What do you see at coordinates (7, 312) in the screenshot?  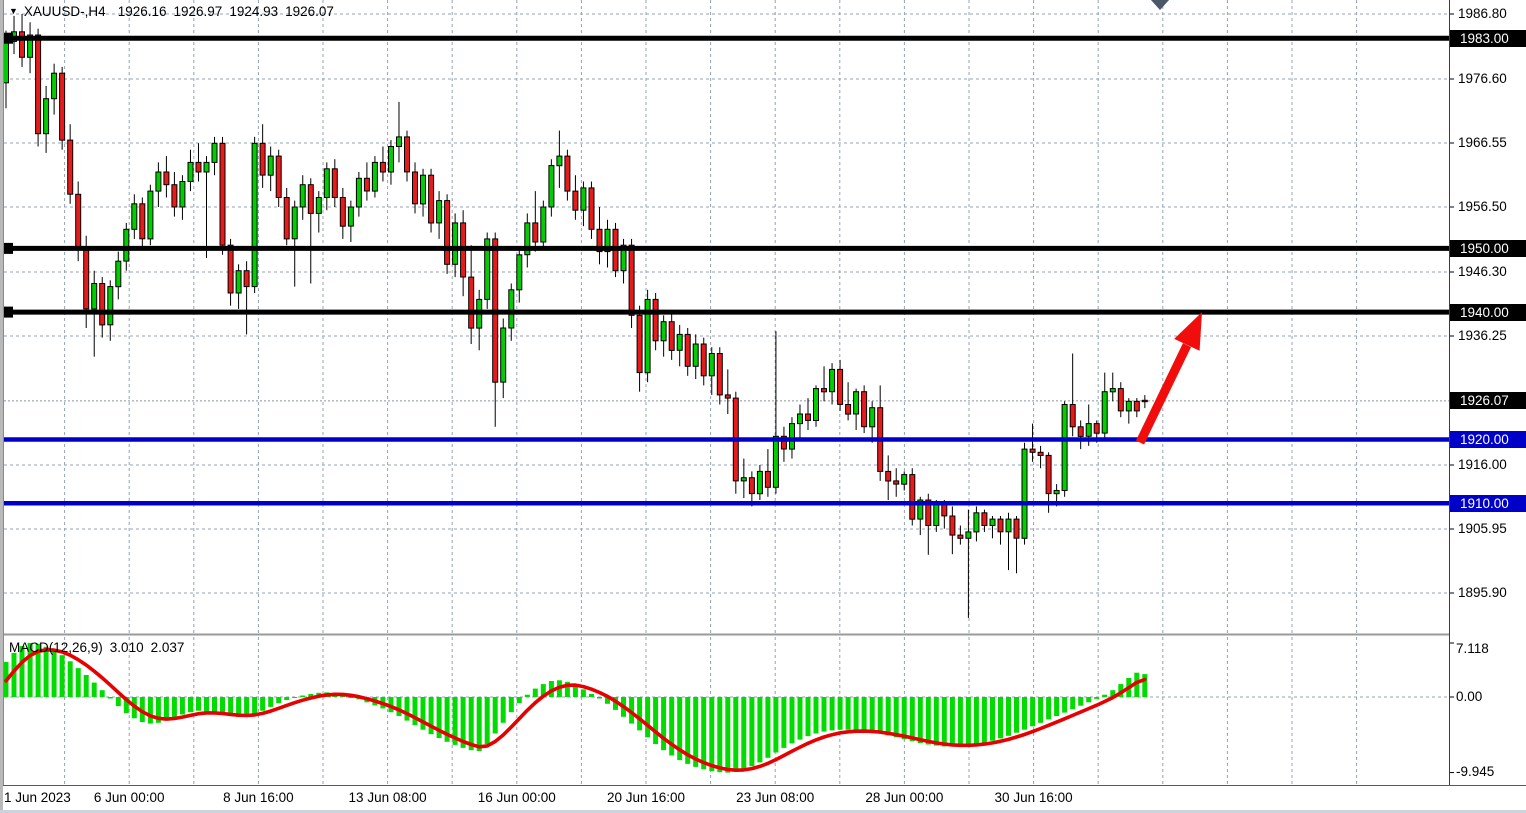 I see `line-anchor-marker` at bounding box center [7, 312].